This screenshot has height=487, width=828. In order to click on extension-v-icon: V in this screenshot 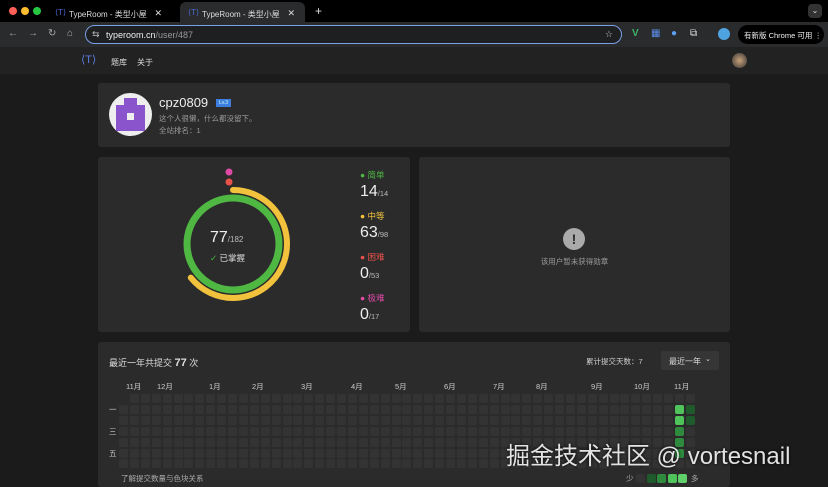, I will do `click(635, 33)`.